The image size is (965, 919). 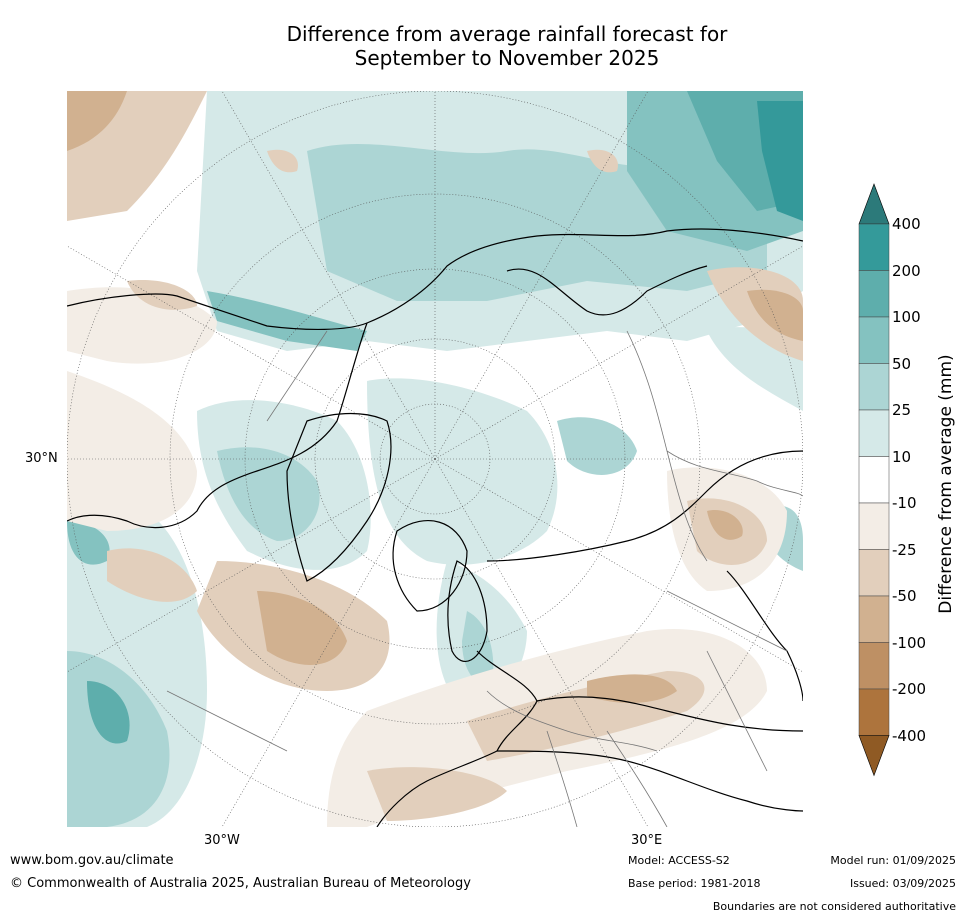 What do you see at coordinates (507, 58) in the screenshot?
I see `map-title-line-2: September to November 2025` at bounding box center [507, 58].